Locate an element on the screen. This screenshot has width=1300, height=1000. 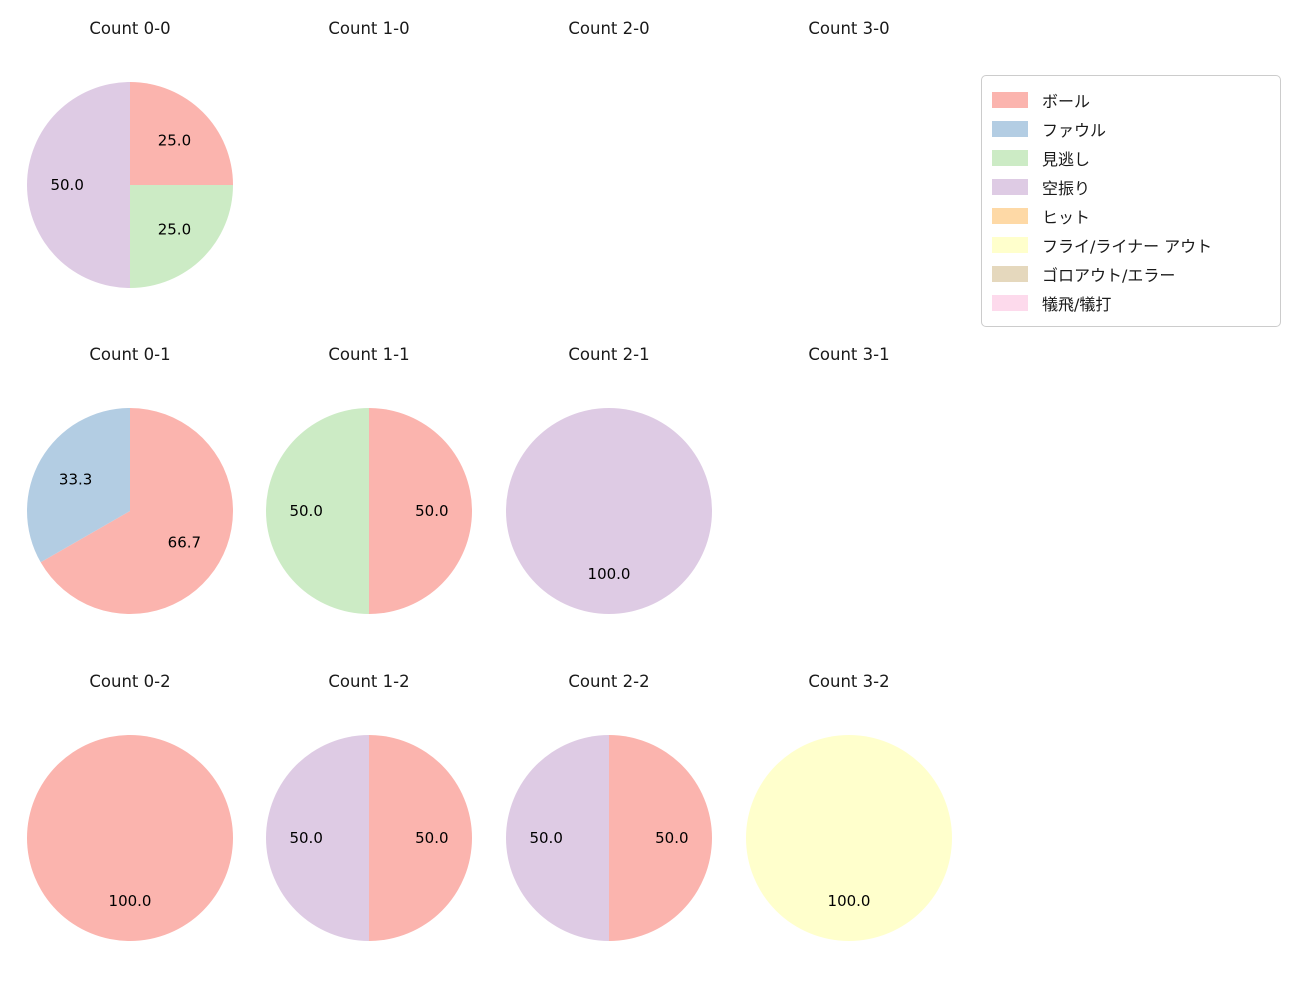
pie-chart: 25.0 25.0 50.0 is located at coordinates (130, 185).